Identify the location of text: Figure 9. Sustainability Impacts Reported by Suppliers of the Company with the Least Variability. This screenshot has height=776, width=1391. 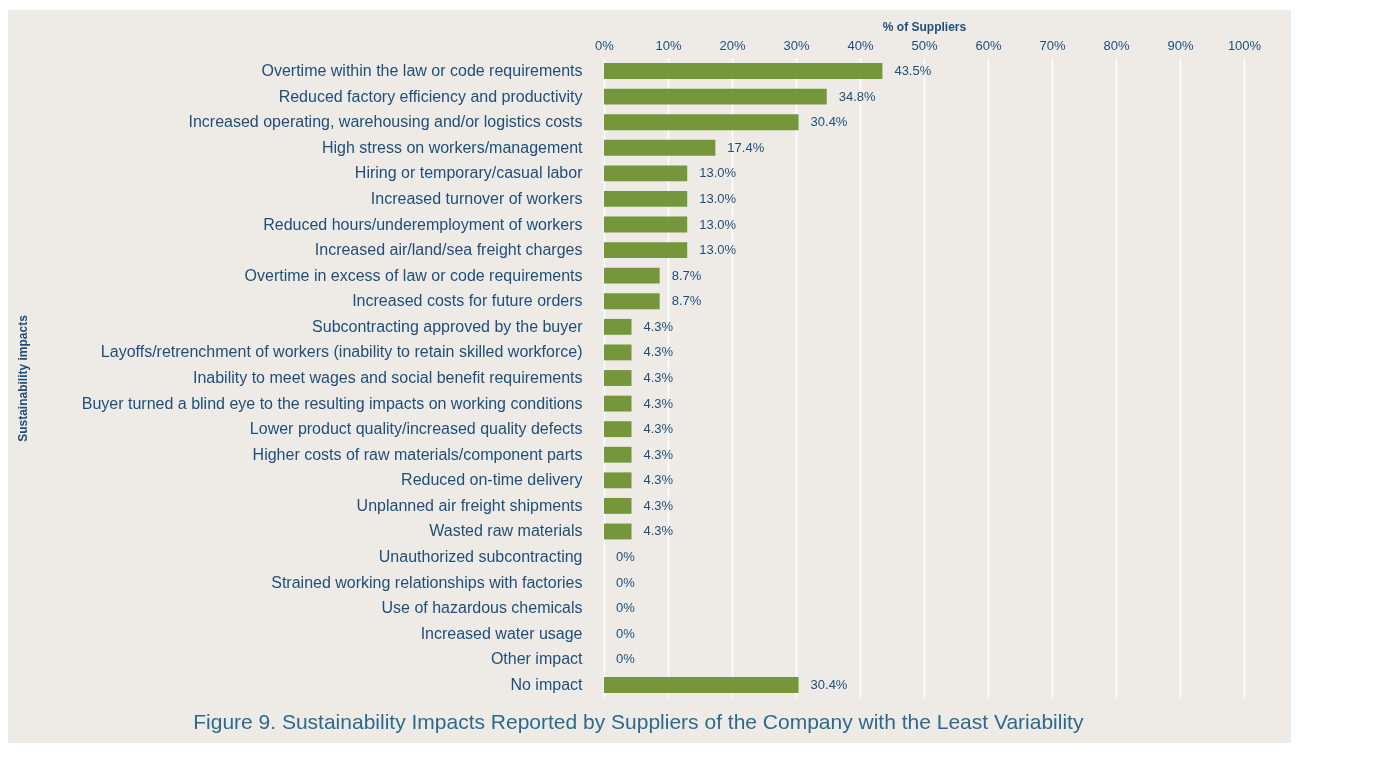
(638, 721).